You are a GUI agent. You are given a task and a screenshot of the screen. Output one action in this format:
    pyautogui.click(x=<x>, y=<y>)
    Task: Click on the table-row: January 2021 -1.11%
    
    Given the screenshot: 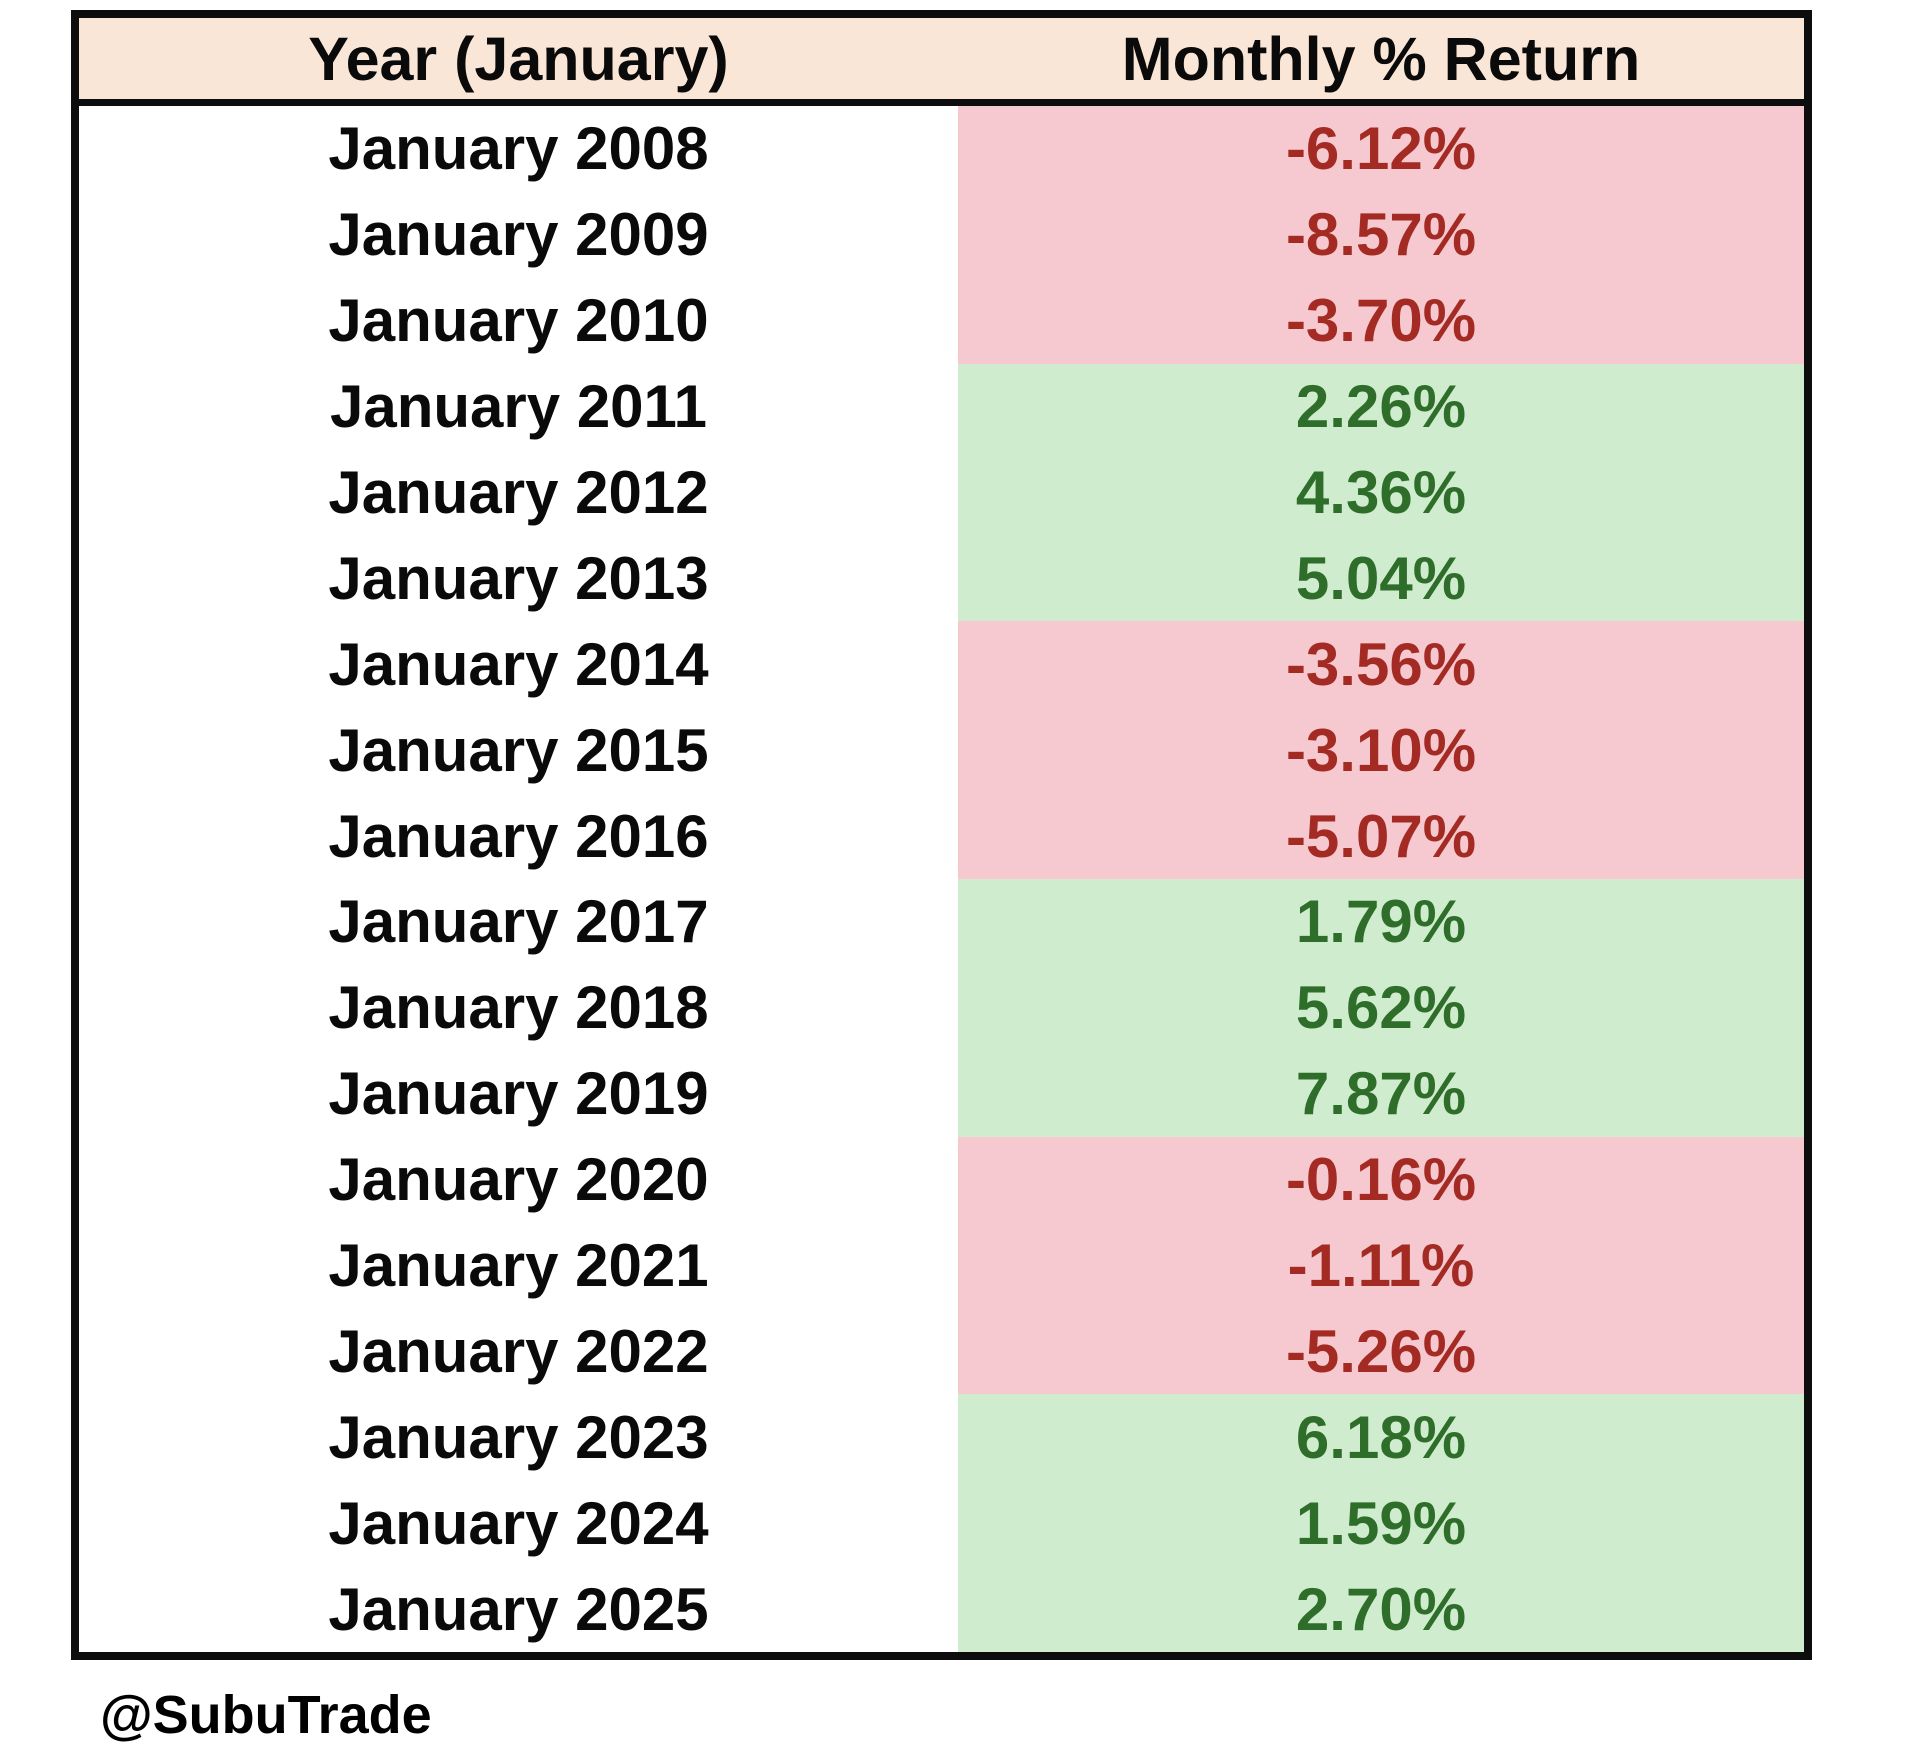 What is the action you would take?
    pyautogui.click(x=941, y=1265)
    